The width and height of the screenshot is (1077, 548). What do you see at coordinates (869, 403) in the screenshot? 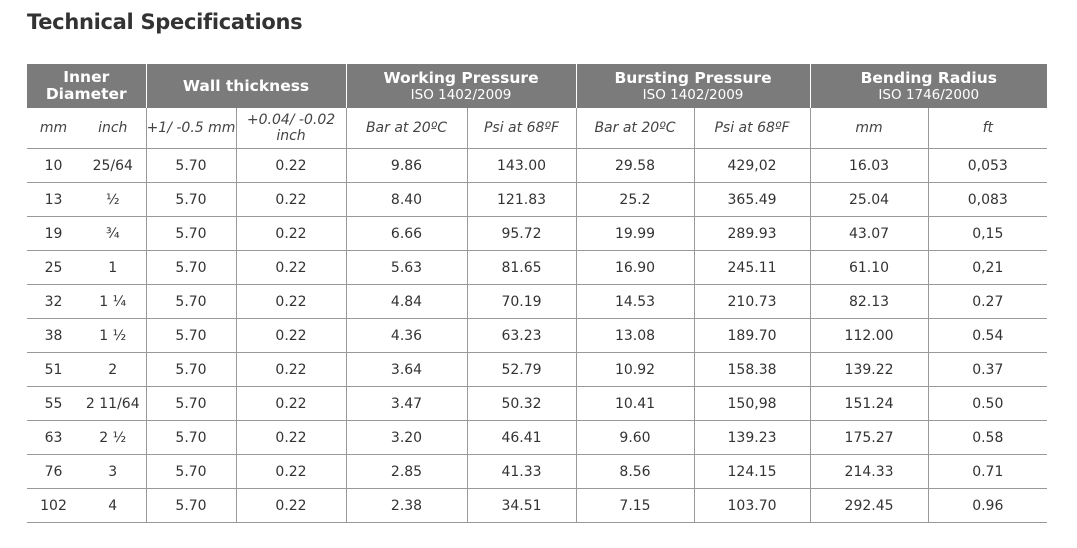
I see `table-cell: 151.24` at bounding box center [869, 403].